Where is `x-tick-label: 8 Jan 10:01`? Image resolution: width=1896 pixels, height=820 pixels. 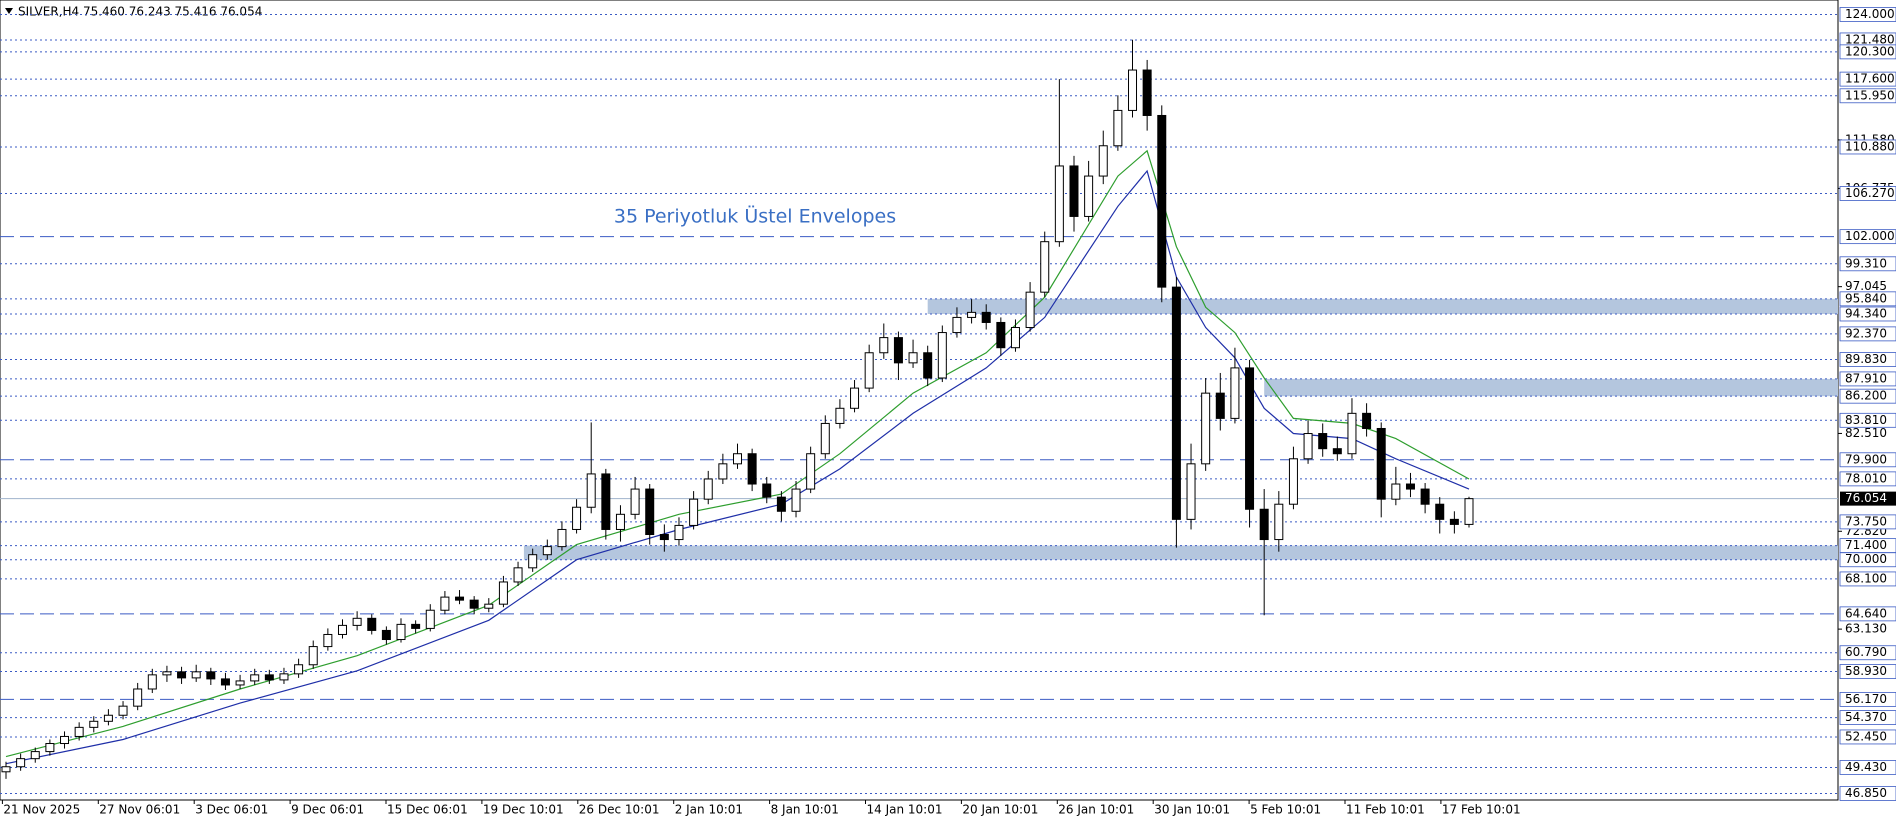 x-tick-label: 8 Jan 10:01 is located at coordinates (805, 810).